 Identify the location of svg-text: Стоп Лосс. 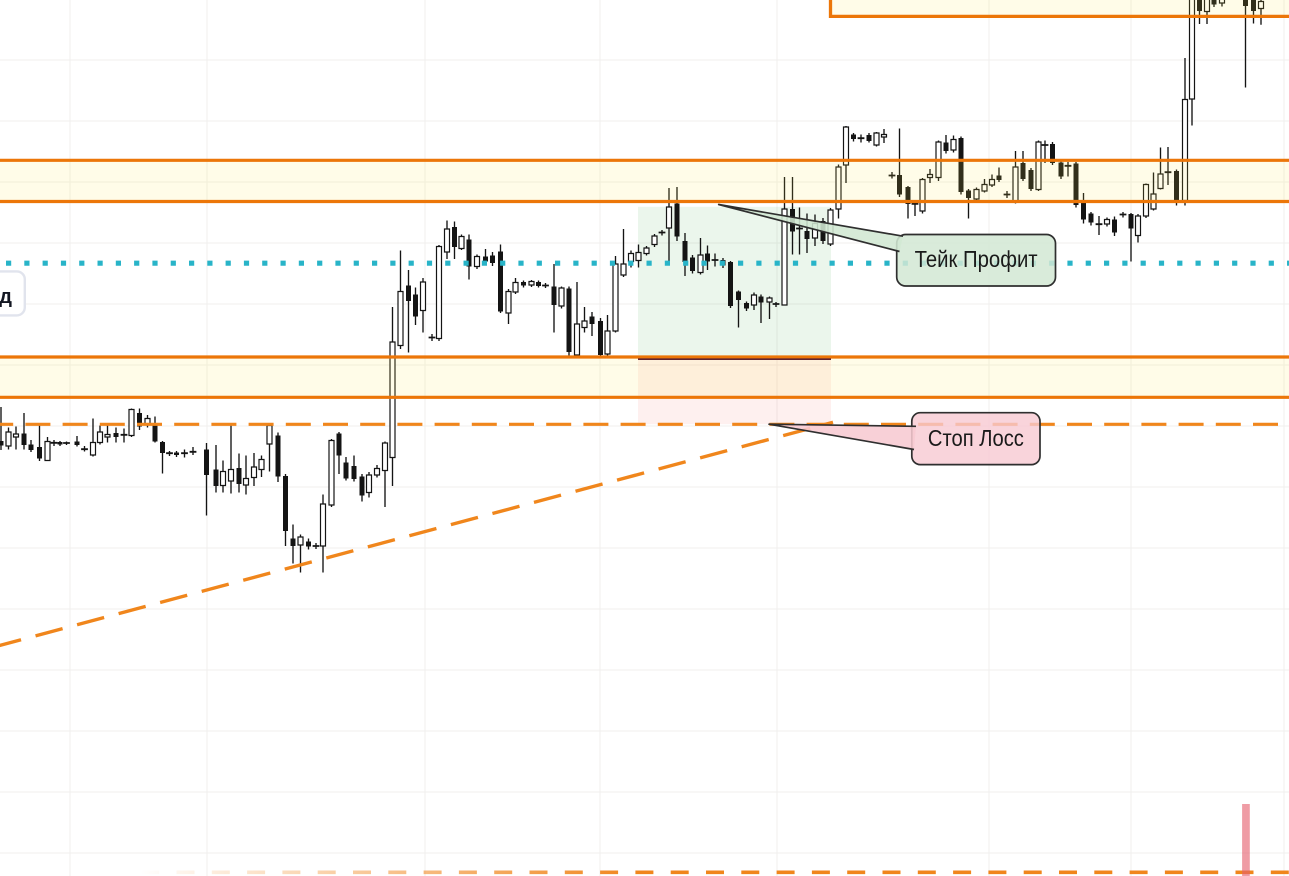
(976, 438).